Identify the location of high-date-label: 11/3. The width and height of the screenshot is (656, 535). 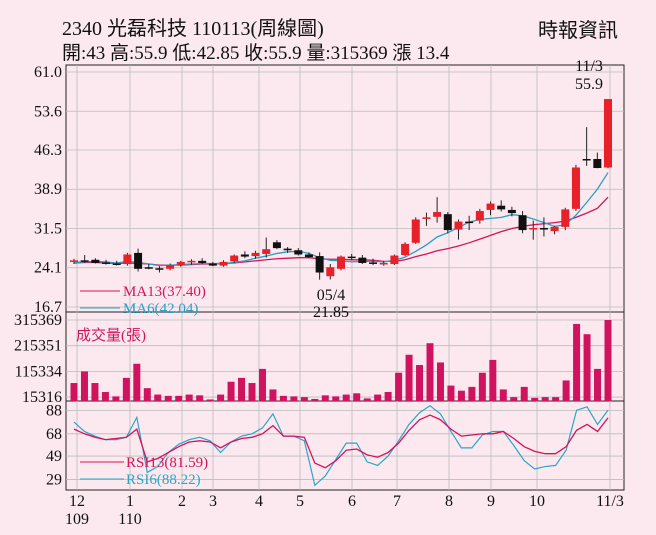
(589, 66).